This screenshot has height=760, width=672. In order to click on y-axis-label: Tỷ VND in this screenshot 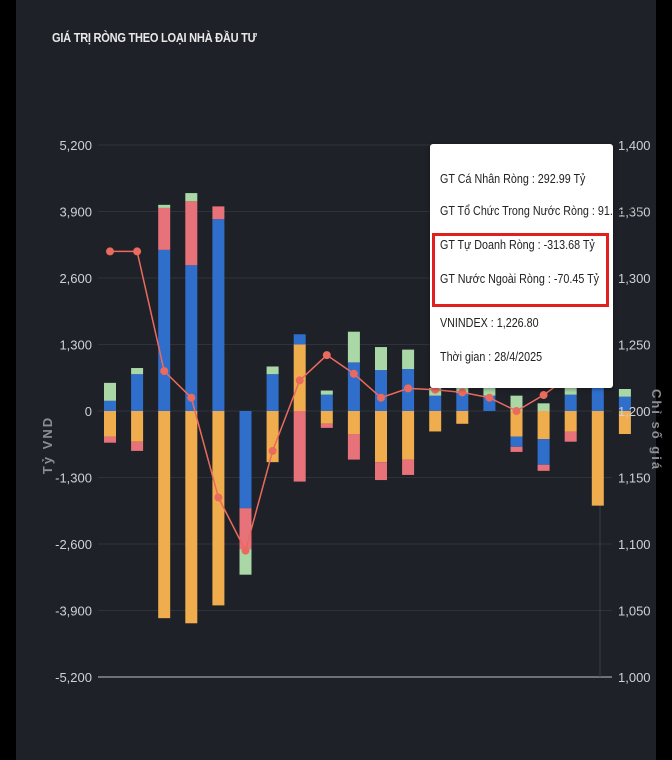, I will do `click(47, 445)`.